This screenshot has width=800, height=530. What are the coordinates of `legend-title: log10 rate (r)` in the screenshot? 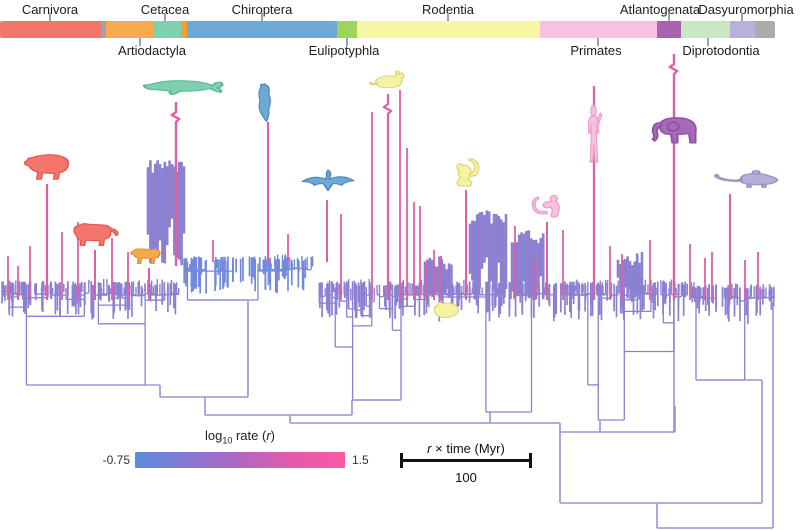 It's located at (240, 437).